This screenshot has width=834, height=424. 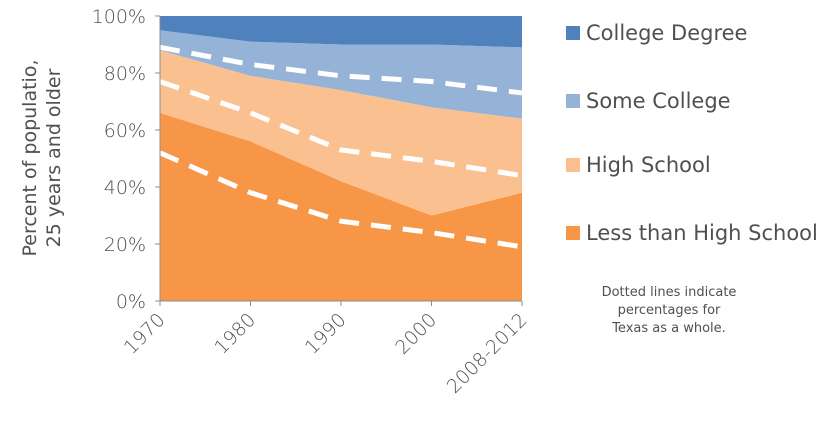 What do you see at coordinates (131, 302) in the screenshot?
I see `y-tick-label: 0%` at bounding box center [131, 302].